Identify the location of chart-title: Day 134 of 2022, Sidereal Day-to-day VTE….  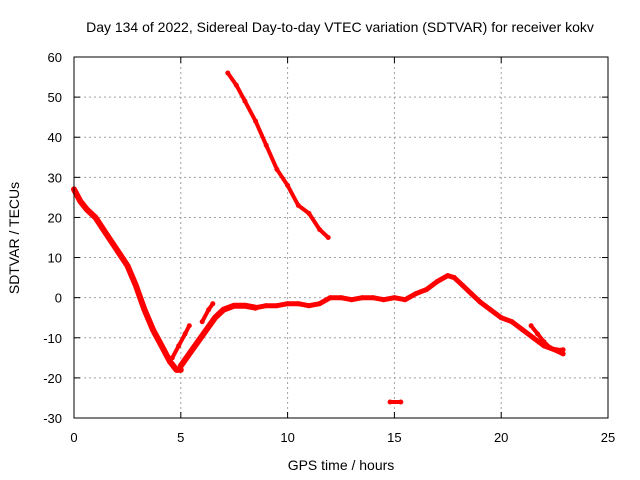
(340, 27).